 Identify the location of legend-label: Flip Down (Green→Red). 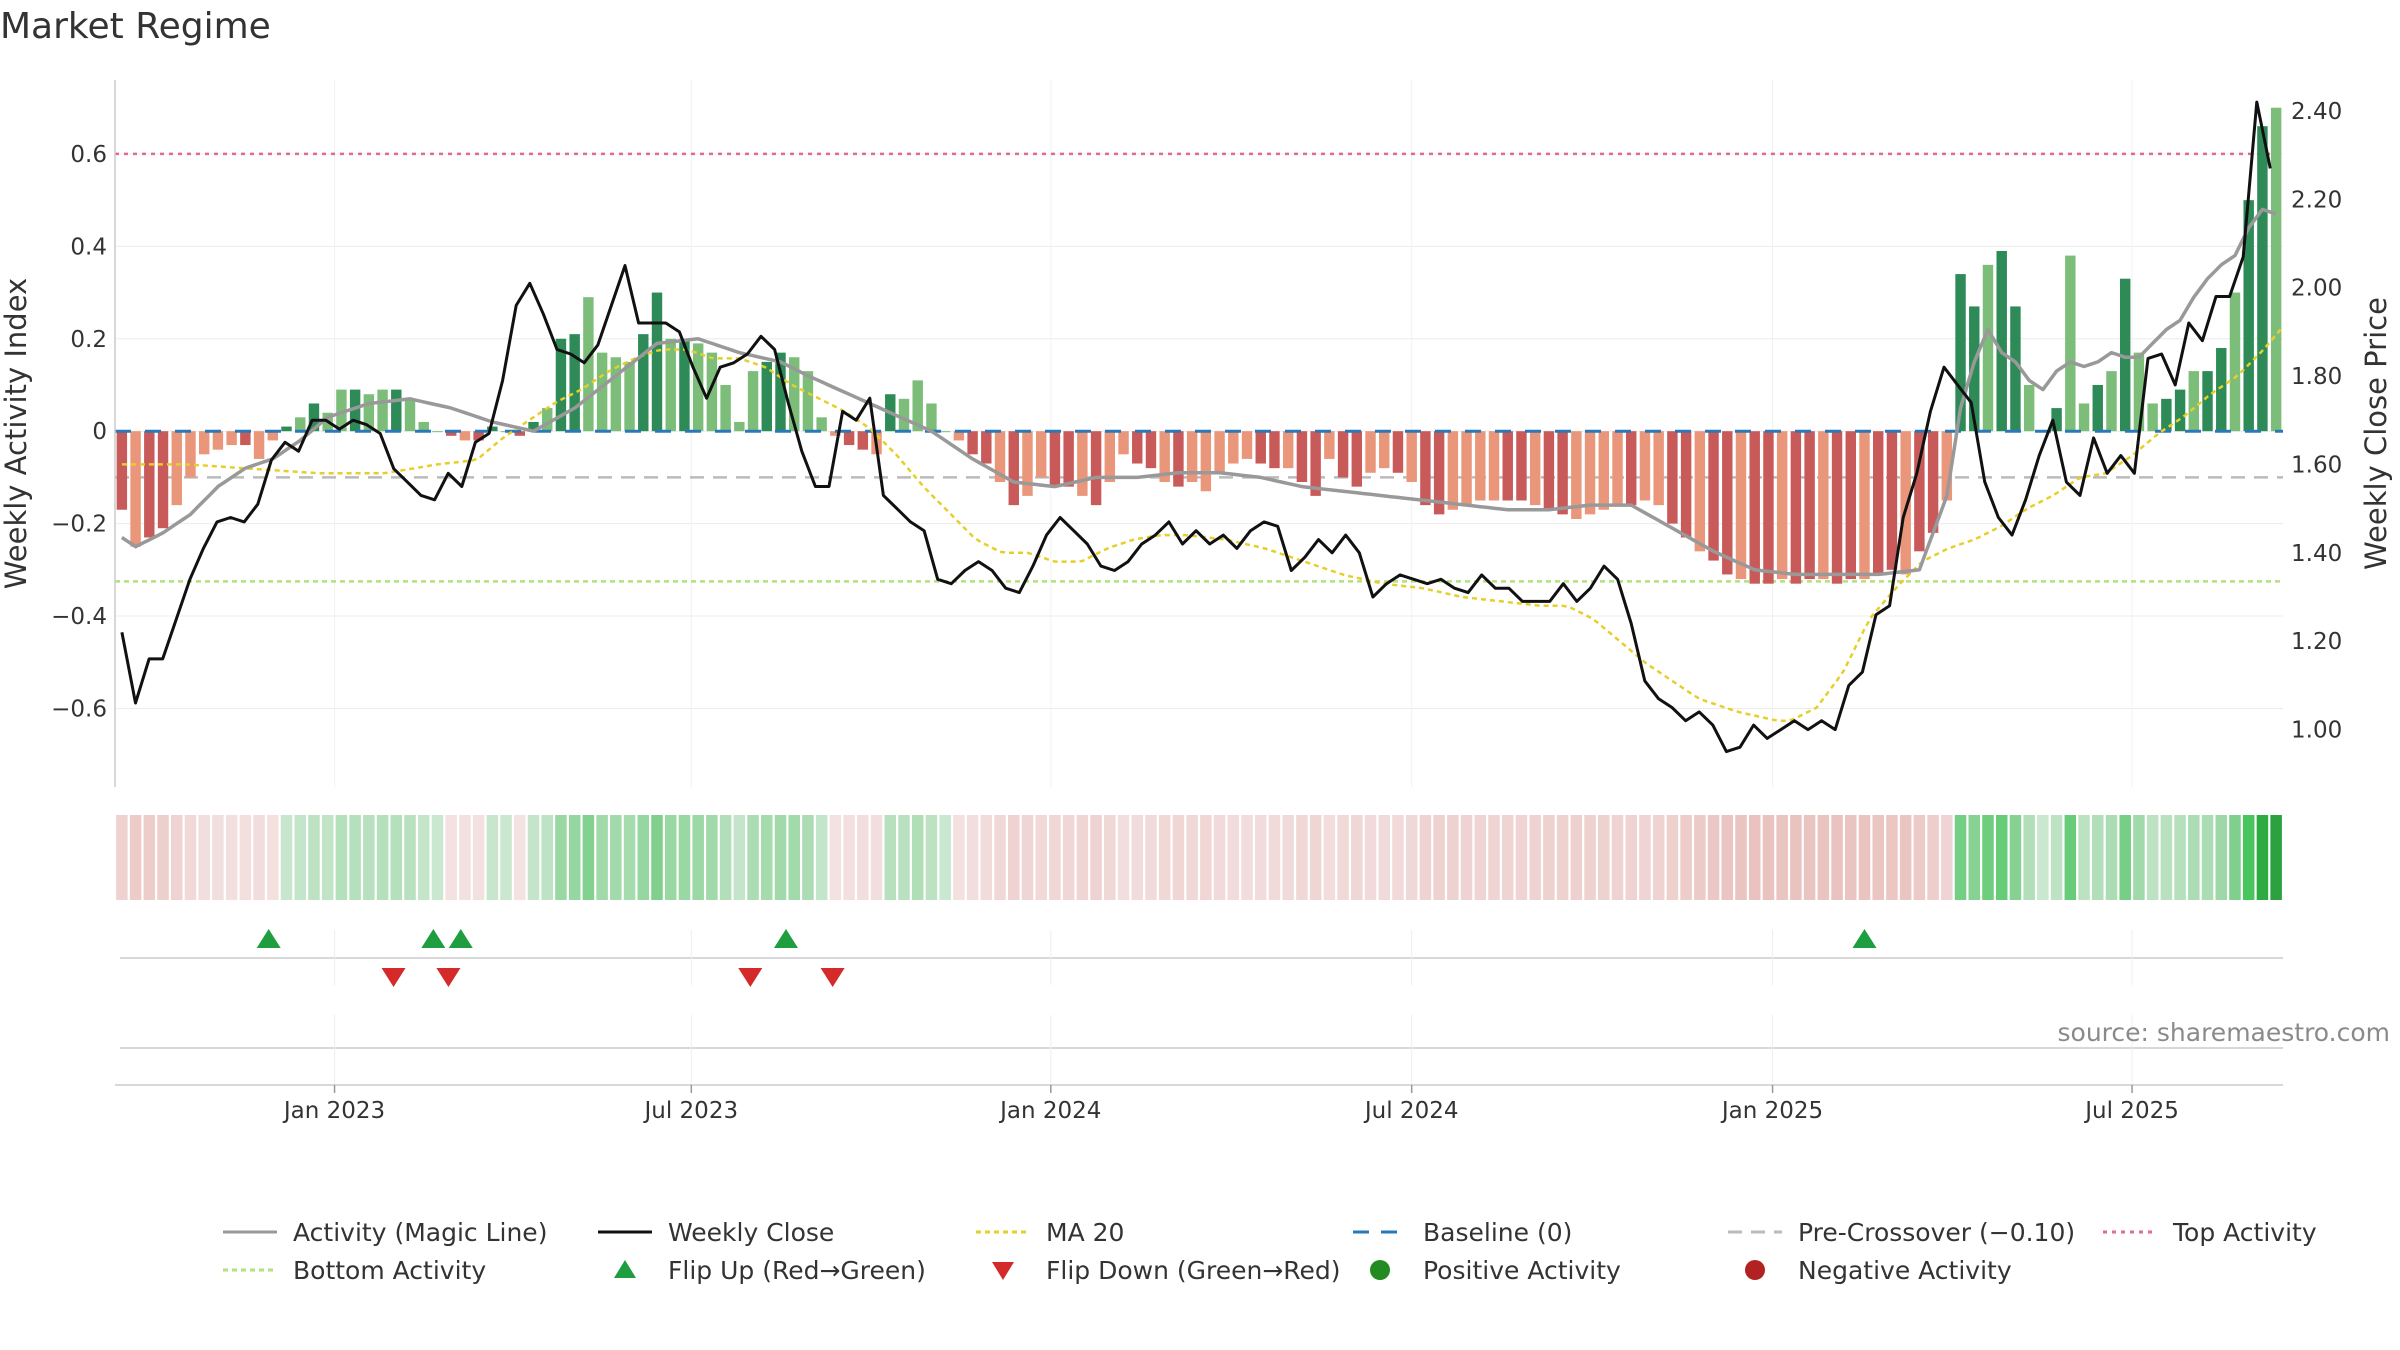
(1193, 1270).